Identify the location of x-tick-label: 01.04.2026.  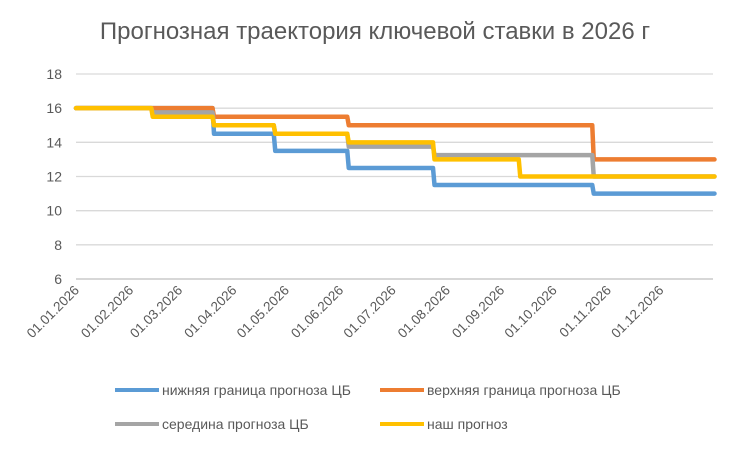
(210, 312).